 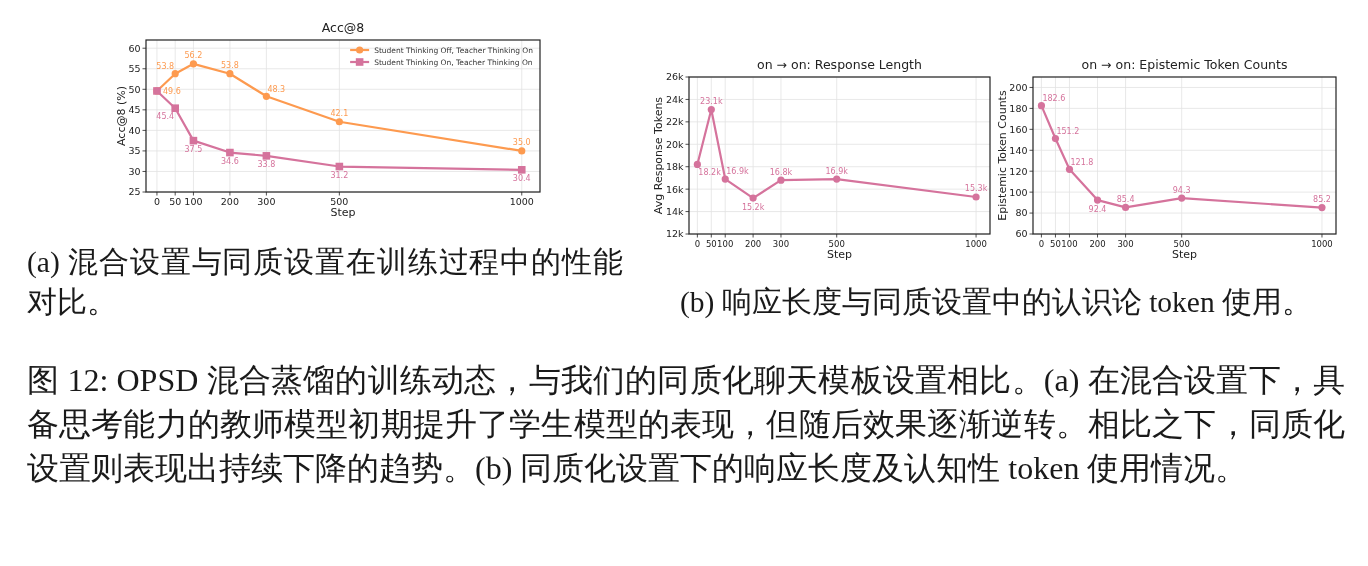 I want to click on y-tick-label: 100, so click(x=1018, y=192).